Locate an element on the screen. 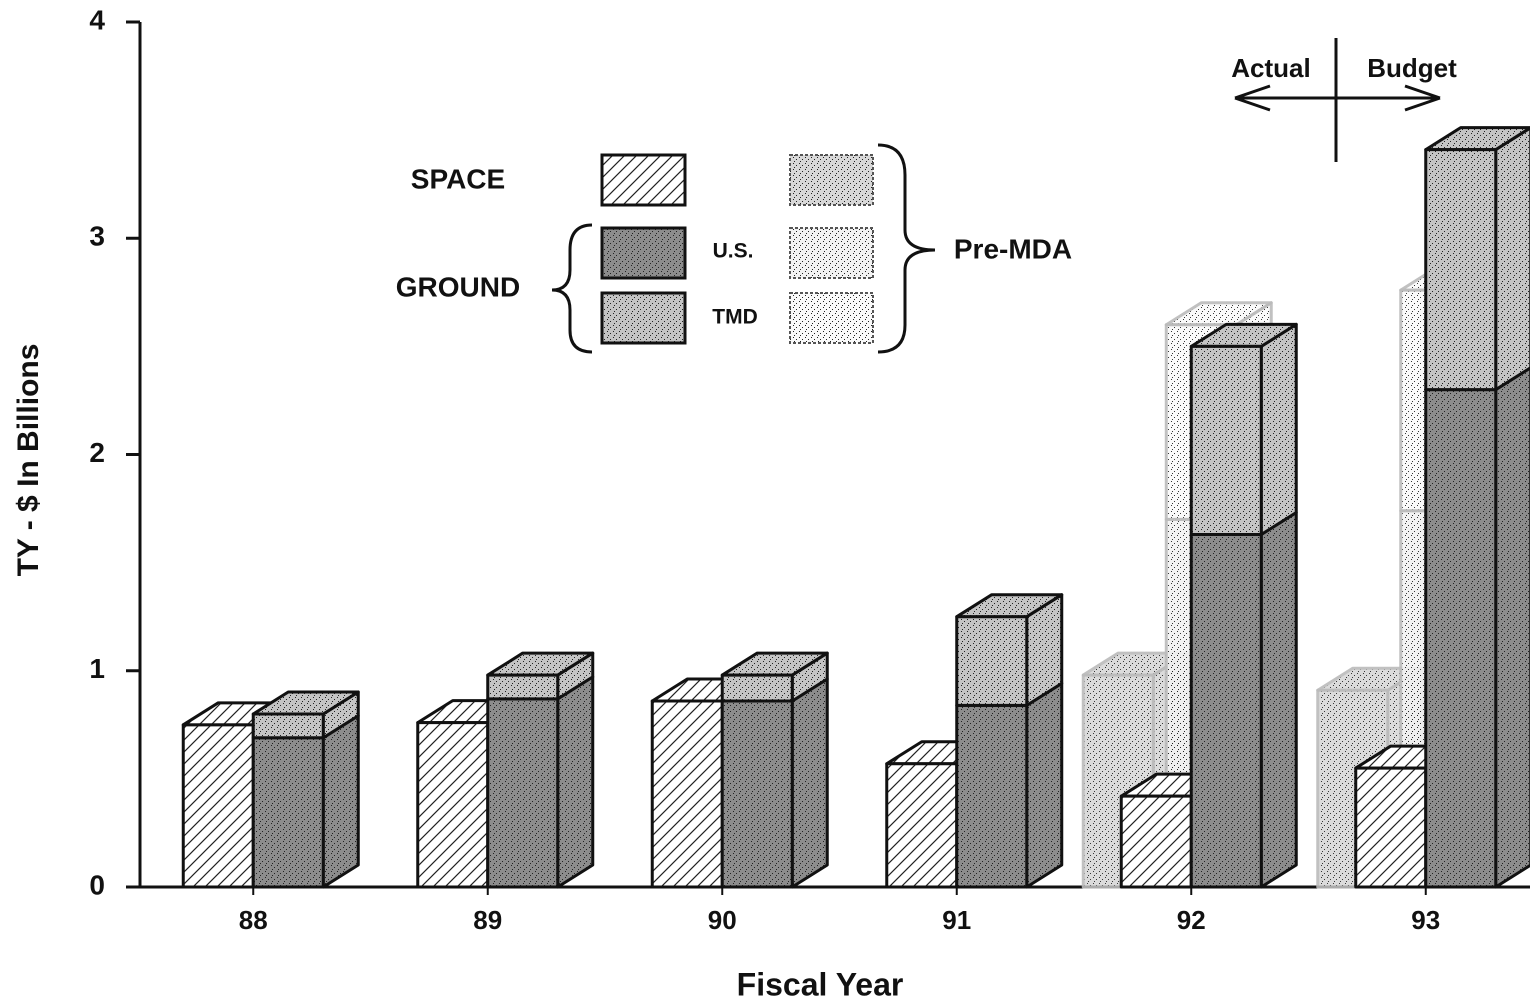 Image resolution: width=1530 pixels, height=1005 pixels. y-tick-label: 3 is located at coordinates (97, 236).